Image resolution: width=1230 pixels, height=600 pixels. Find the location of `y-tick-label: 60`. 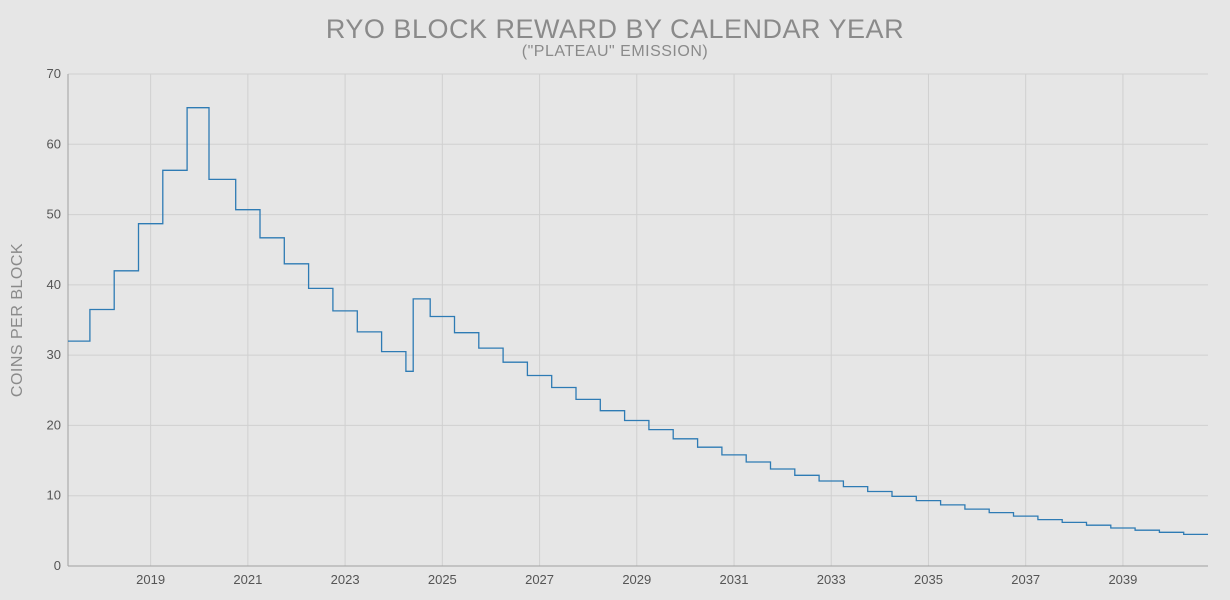

y-tick-label: 60 is located at coordinates (54, 143).